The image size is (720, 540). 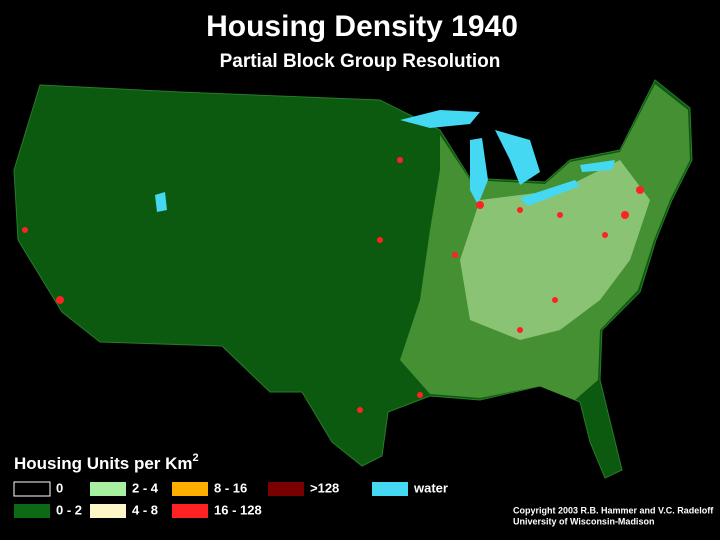 What do you see at coordinates (597, 166) in the screenshot?
I see `lake-ontario` at bounding box center [597, 166].